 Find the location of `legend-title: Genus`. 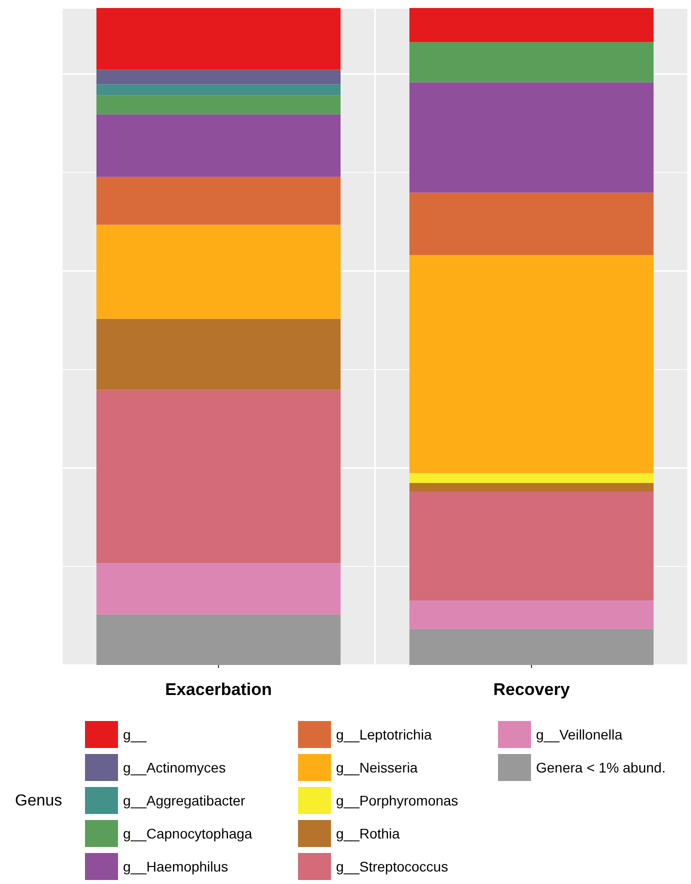

legend-title: Genus is located at coordinates (38, 801).